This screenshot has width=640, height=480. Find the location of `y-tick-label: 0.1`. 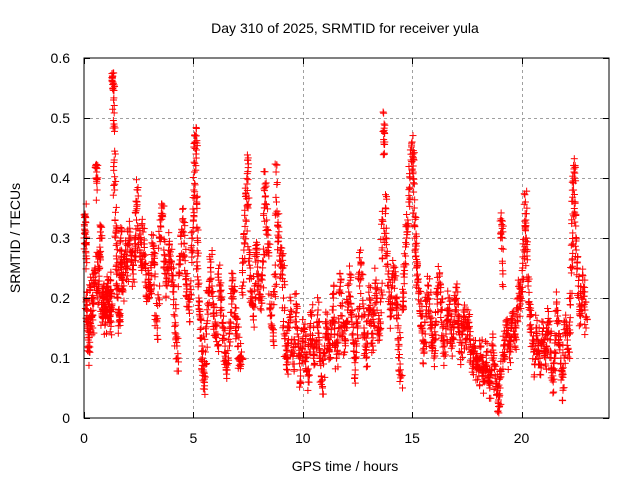

y-tick-label: 0.1 is located at coordinates (61, 358).